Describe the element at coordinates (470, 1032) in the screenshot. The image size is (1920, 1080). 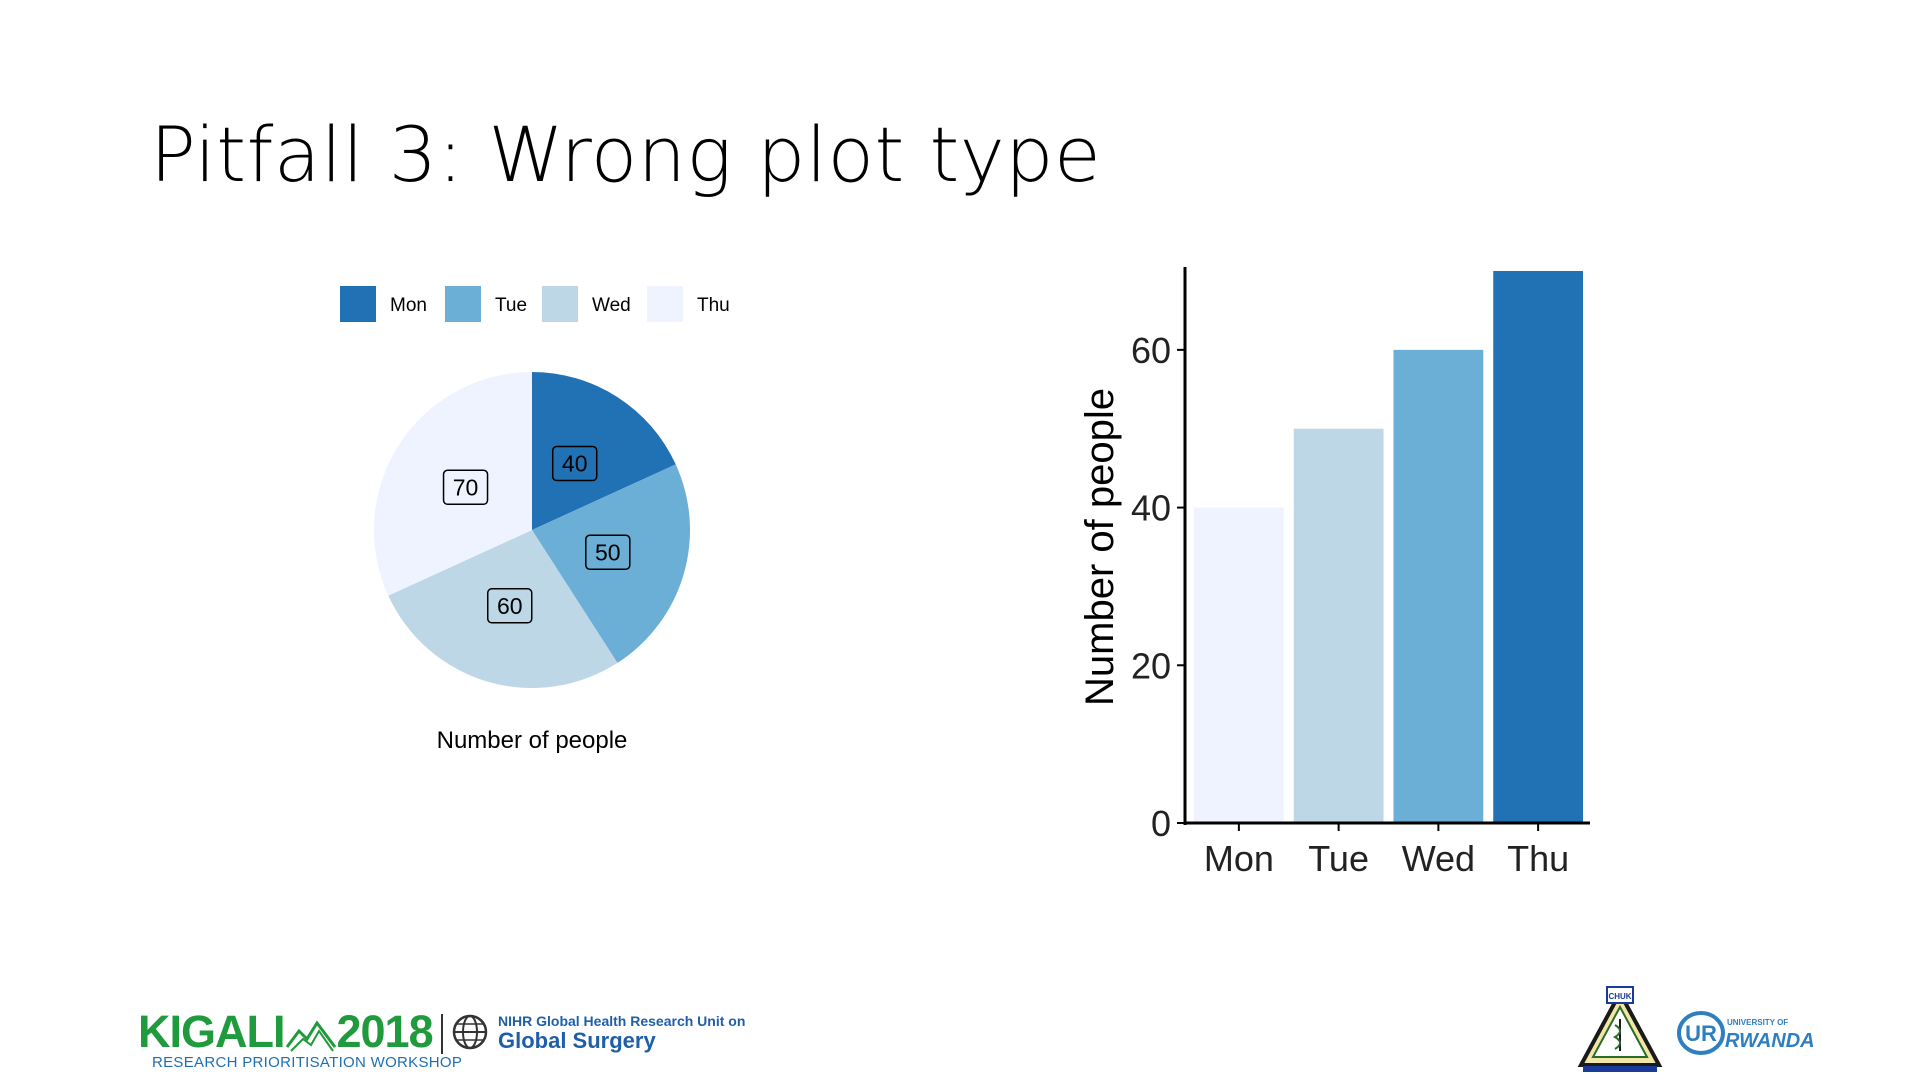
I see `globe-icon` at that location.